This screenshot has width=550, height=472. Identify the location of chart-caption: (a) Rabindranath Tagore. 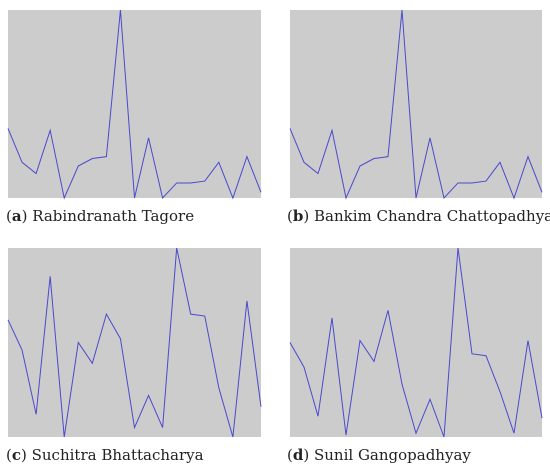
(100, 216).